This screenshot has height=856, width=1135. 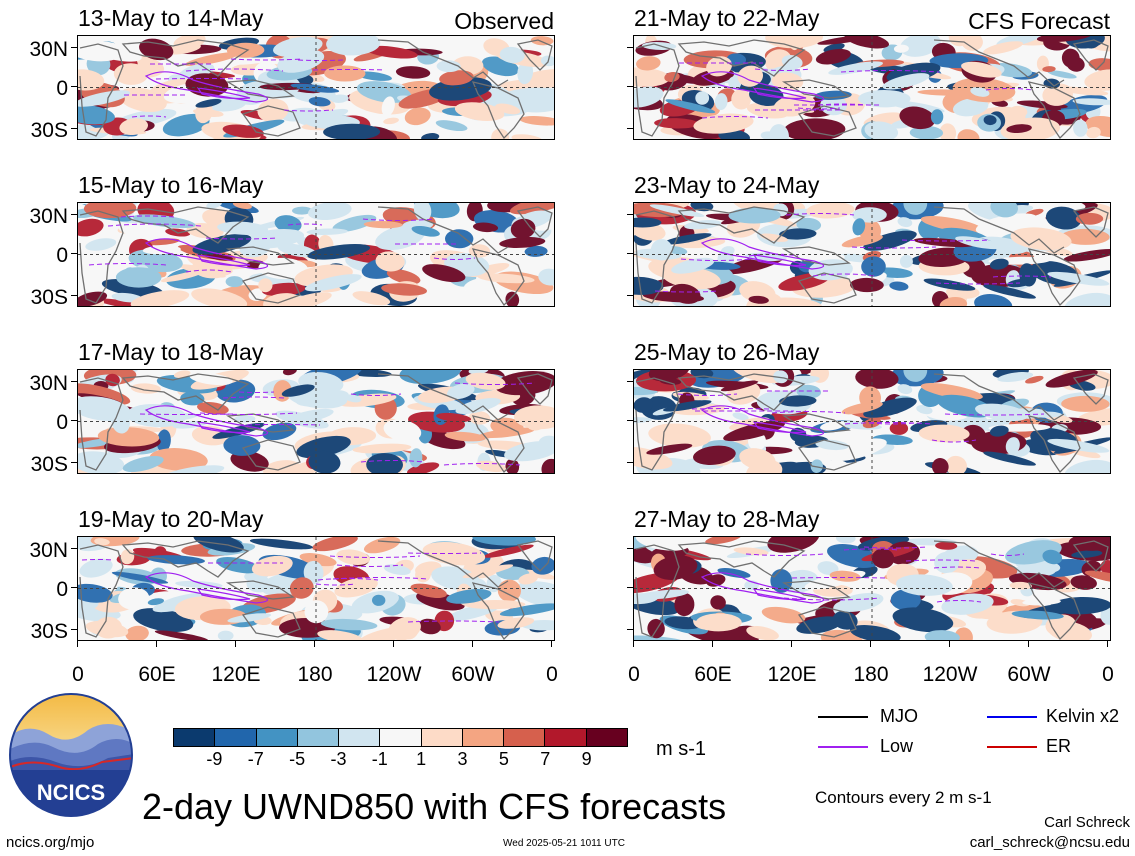 What do you see at coordinates (214, 759) in the screenshot?
I see `colorbar-tick-label: -9` at bounding box center [214, 759].